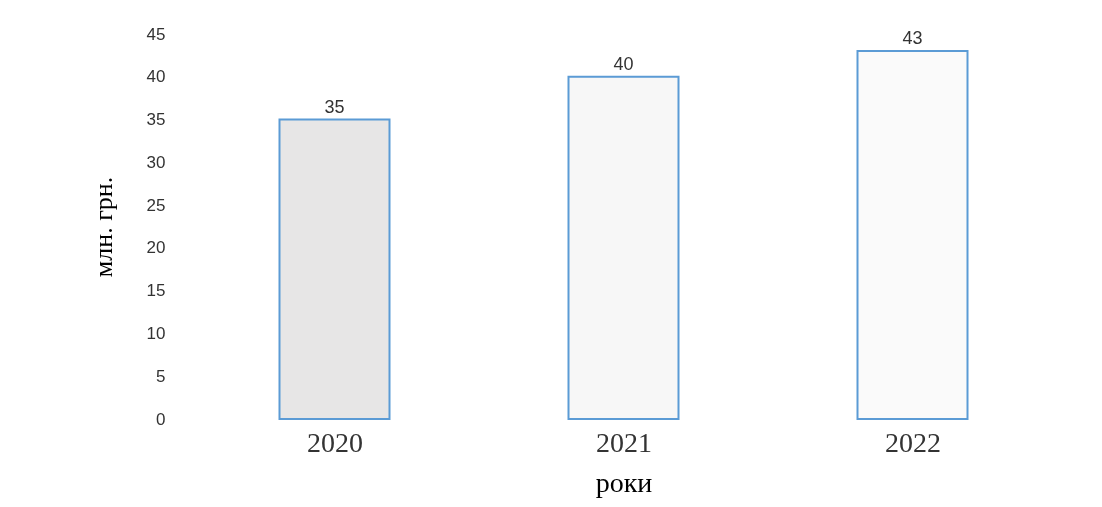  I want to click on y-tick-label: 20, so click(156, 248).